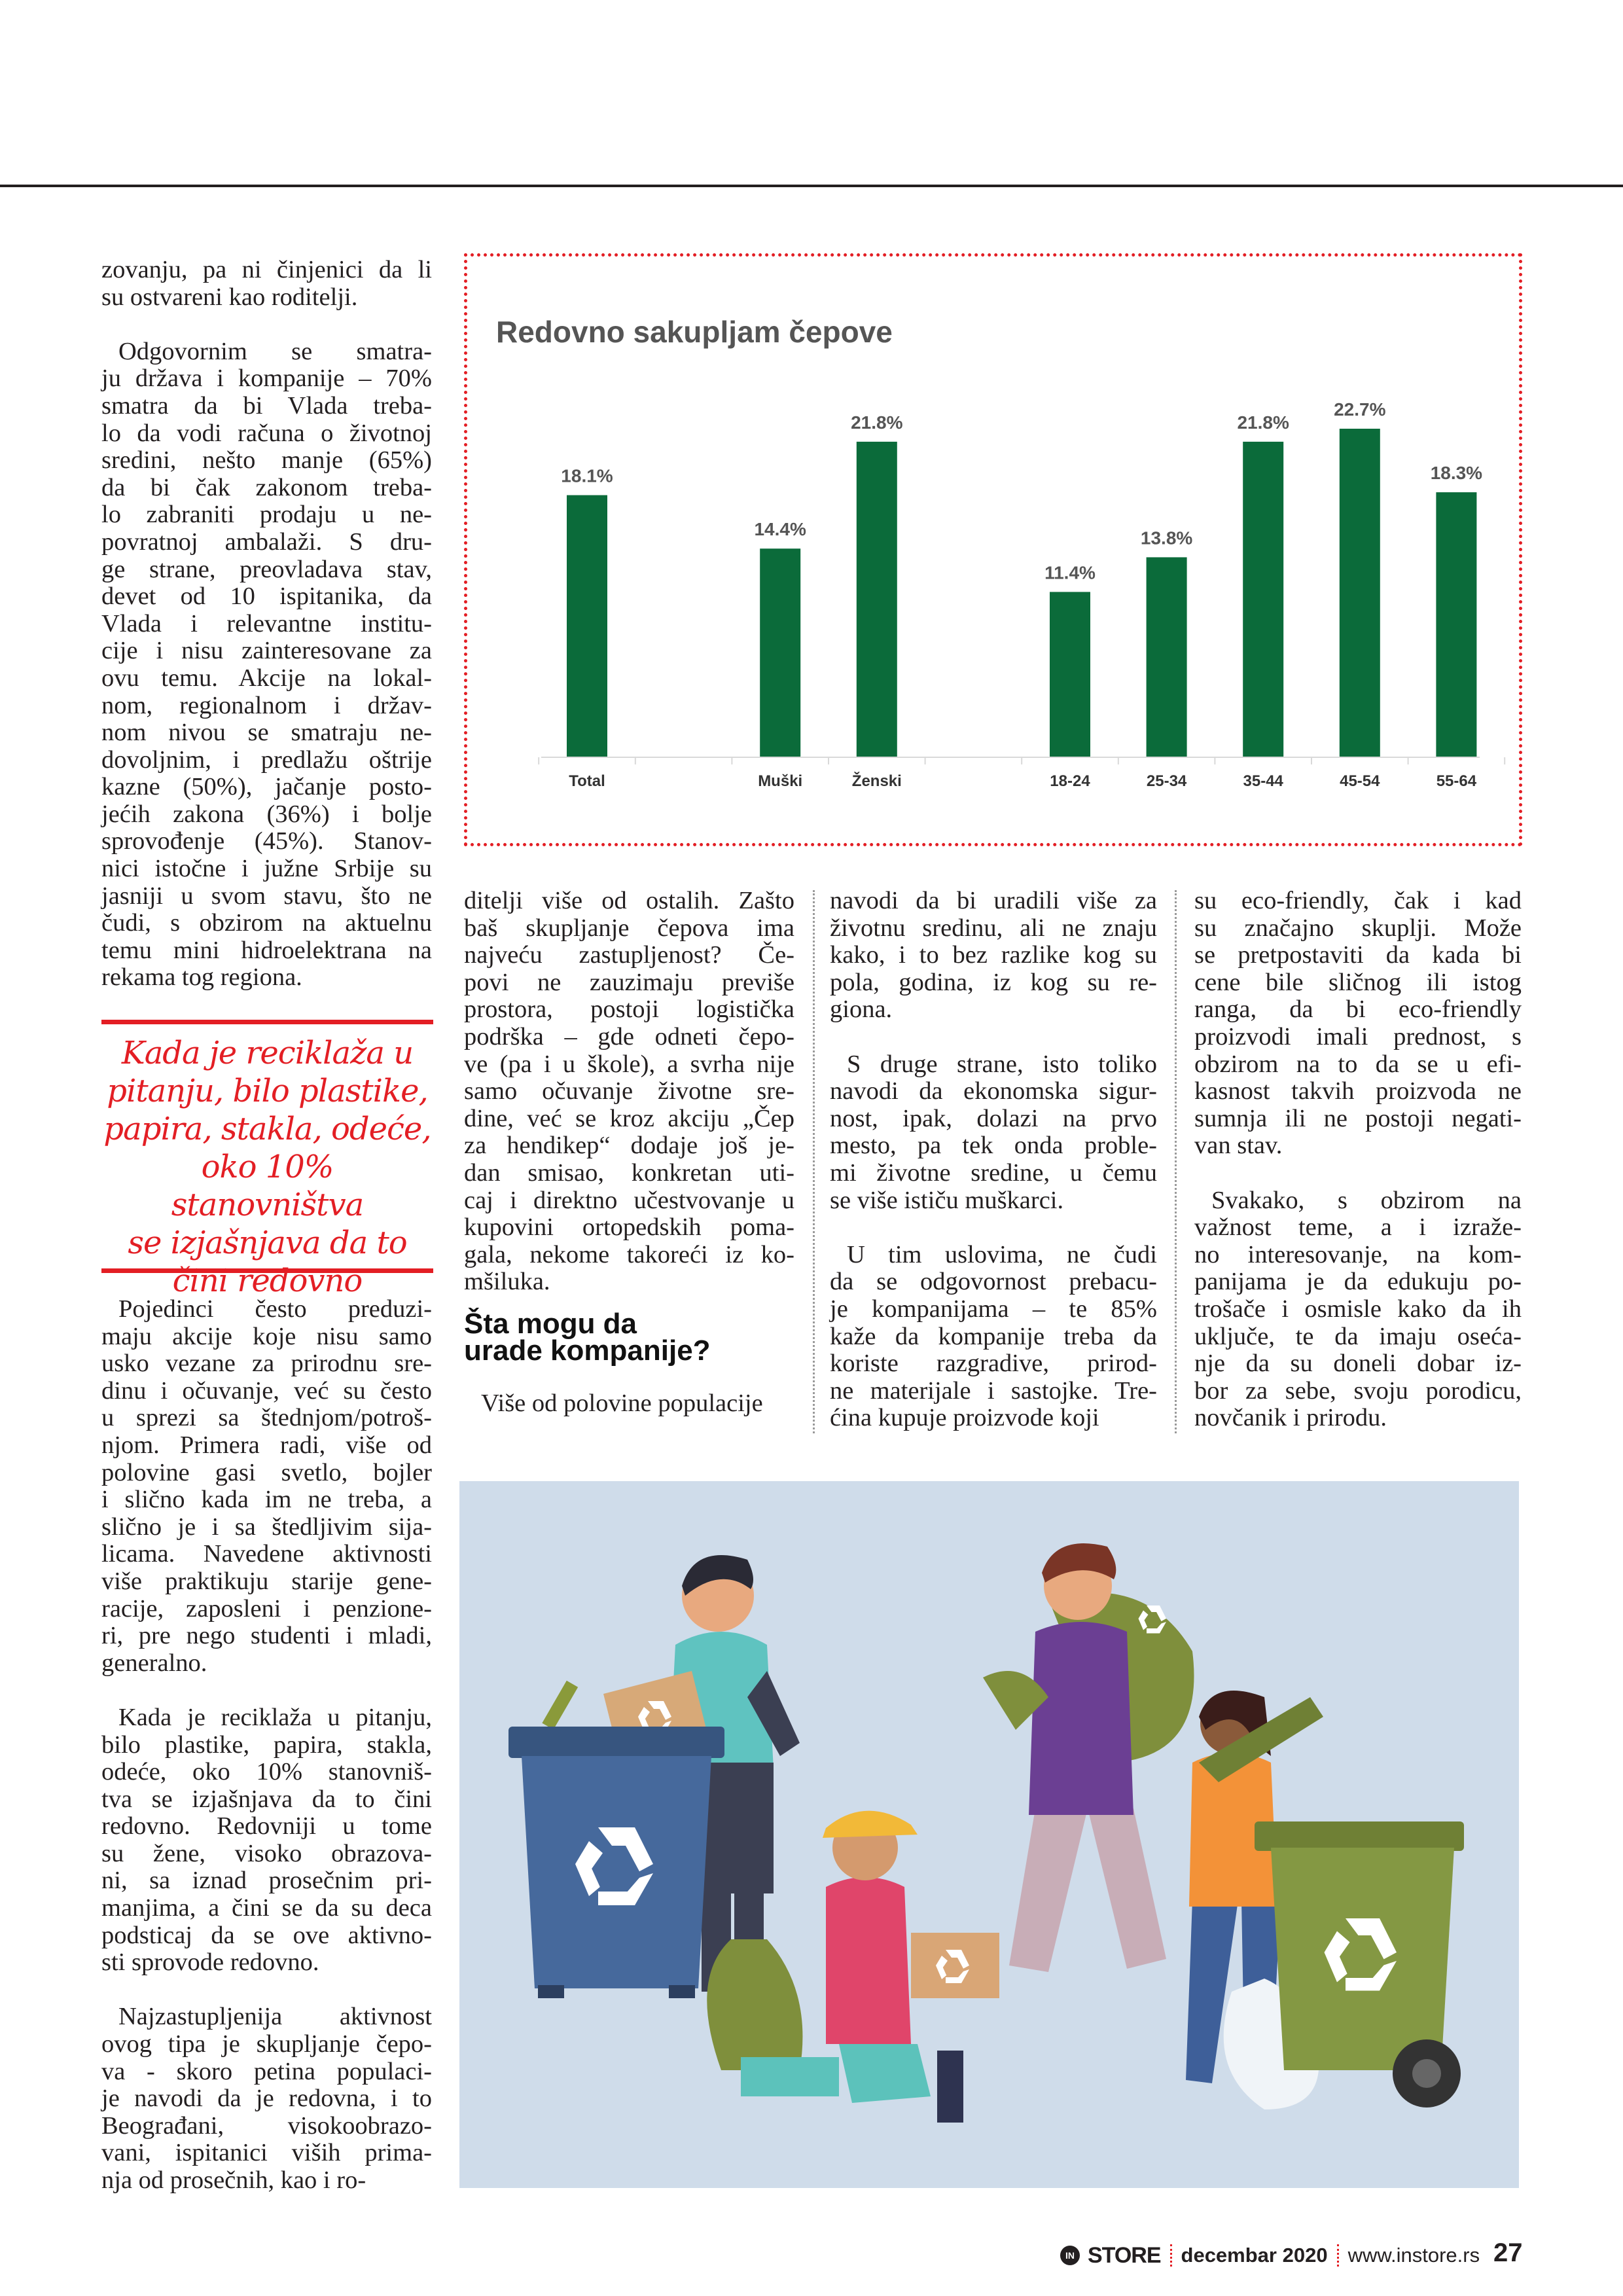 The image size is (1623, 2296). I want to click on text-line: dovoljnim, i predlažu oštrije, so click(266, 759).